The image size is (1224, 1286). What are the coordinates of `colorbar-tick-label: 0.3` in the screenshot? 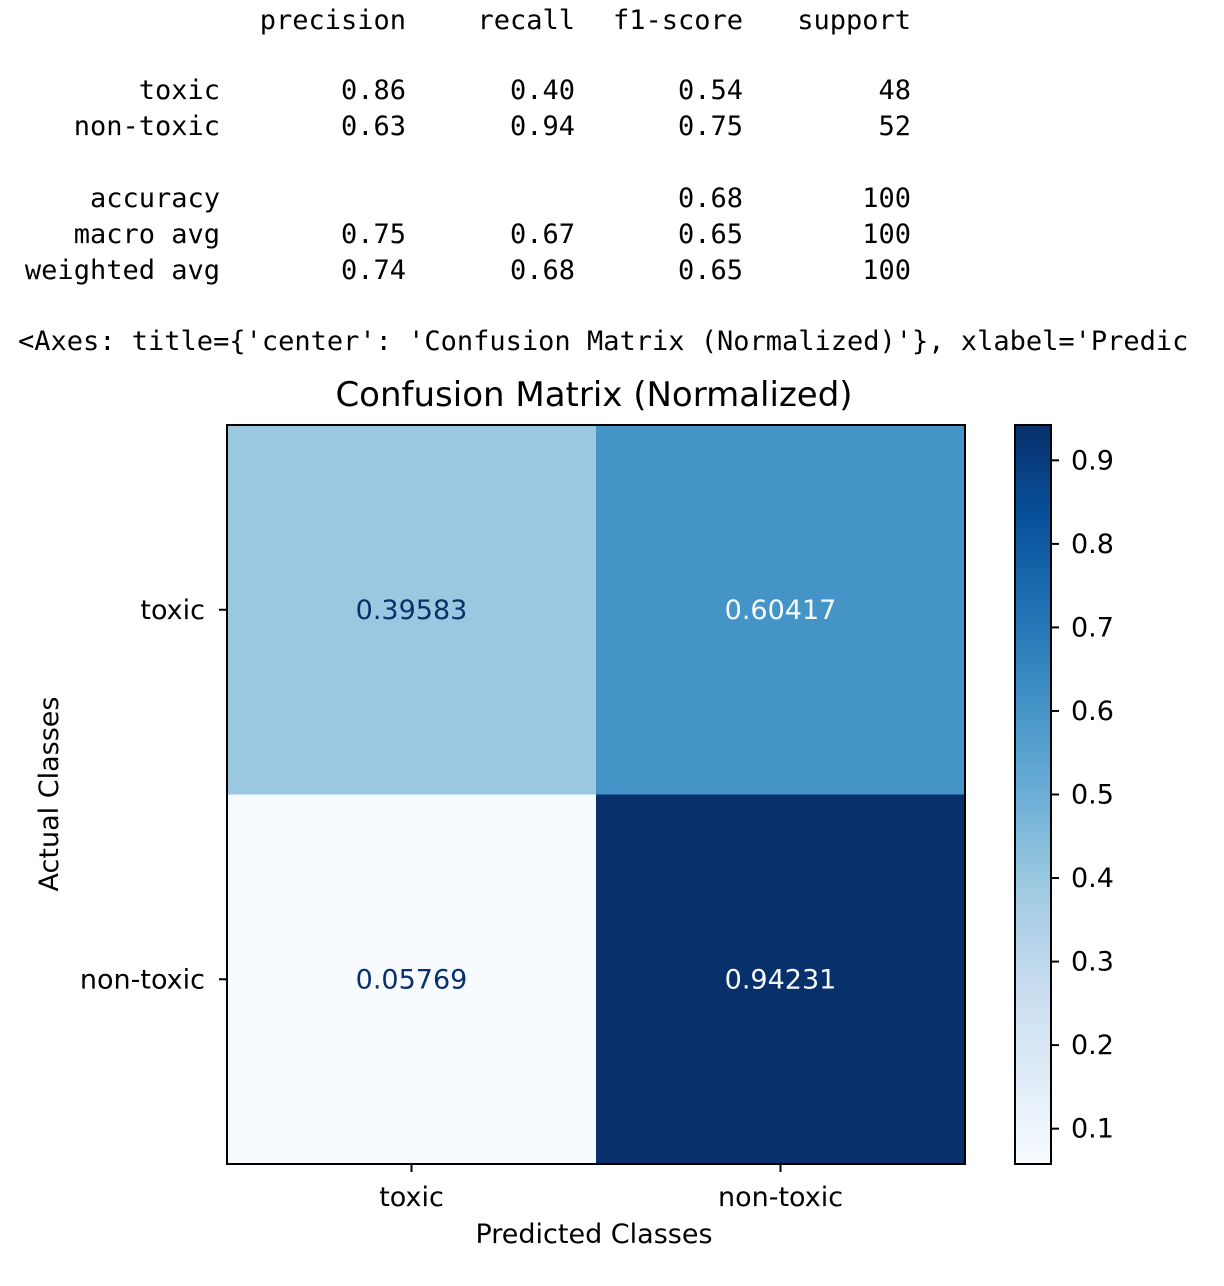 It's located at (1092, 962).